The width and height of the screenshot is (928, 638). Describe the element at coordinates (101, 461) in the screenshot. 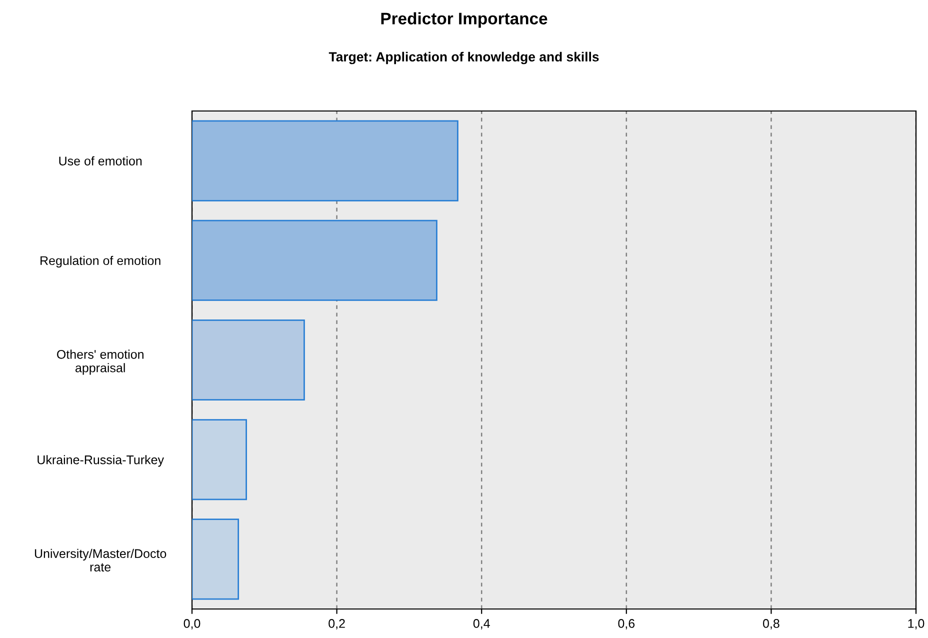

I see `y-tick-label: Ukraine-Russia-Turkey` at that location.